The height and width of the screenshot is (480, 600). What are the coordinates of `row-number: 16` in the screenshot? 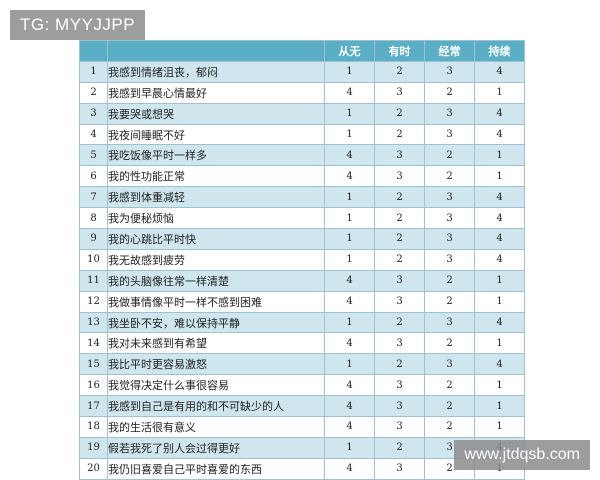 It's located at (93, 385).